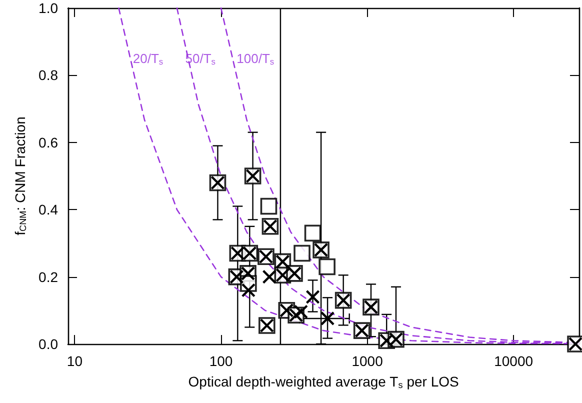 This screenshot has height=403, width=582. I want to click on x-tick-label: 100, so click(221, 361).